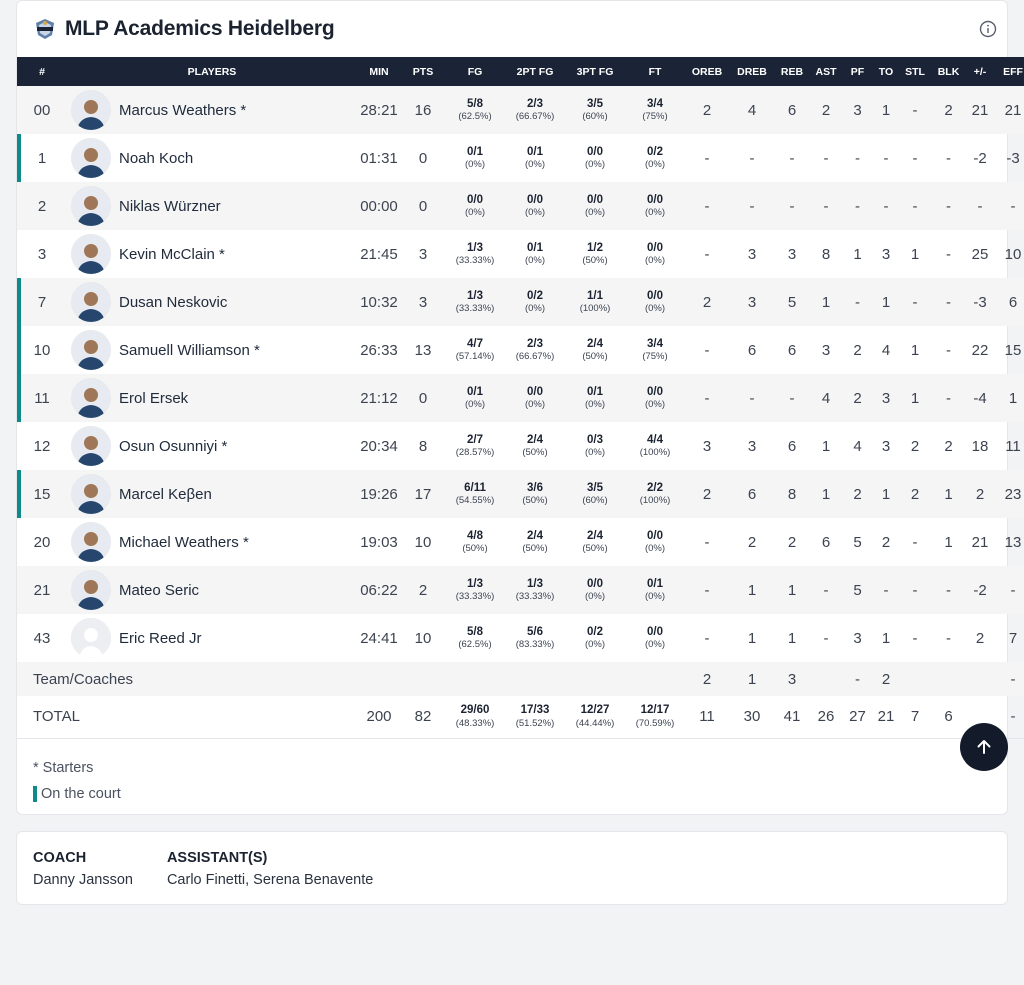 This screenshot has height=985, width=1024. What do you see at coordinates (423, 590) in the screenshot?
I see `points: 2` at bounding box center [423, 590].